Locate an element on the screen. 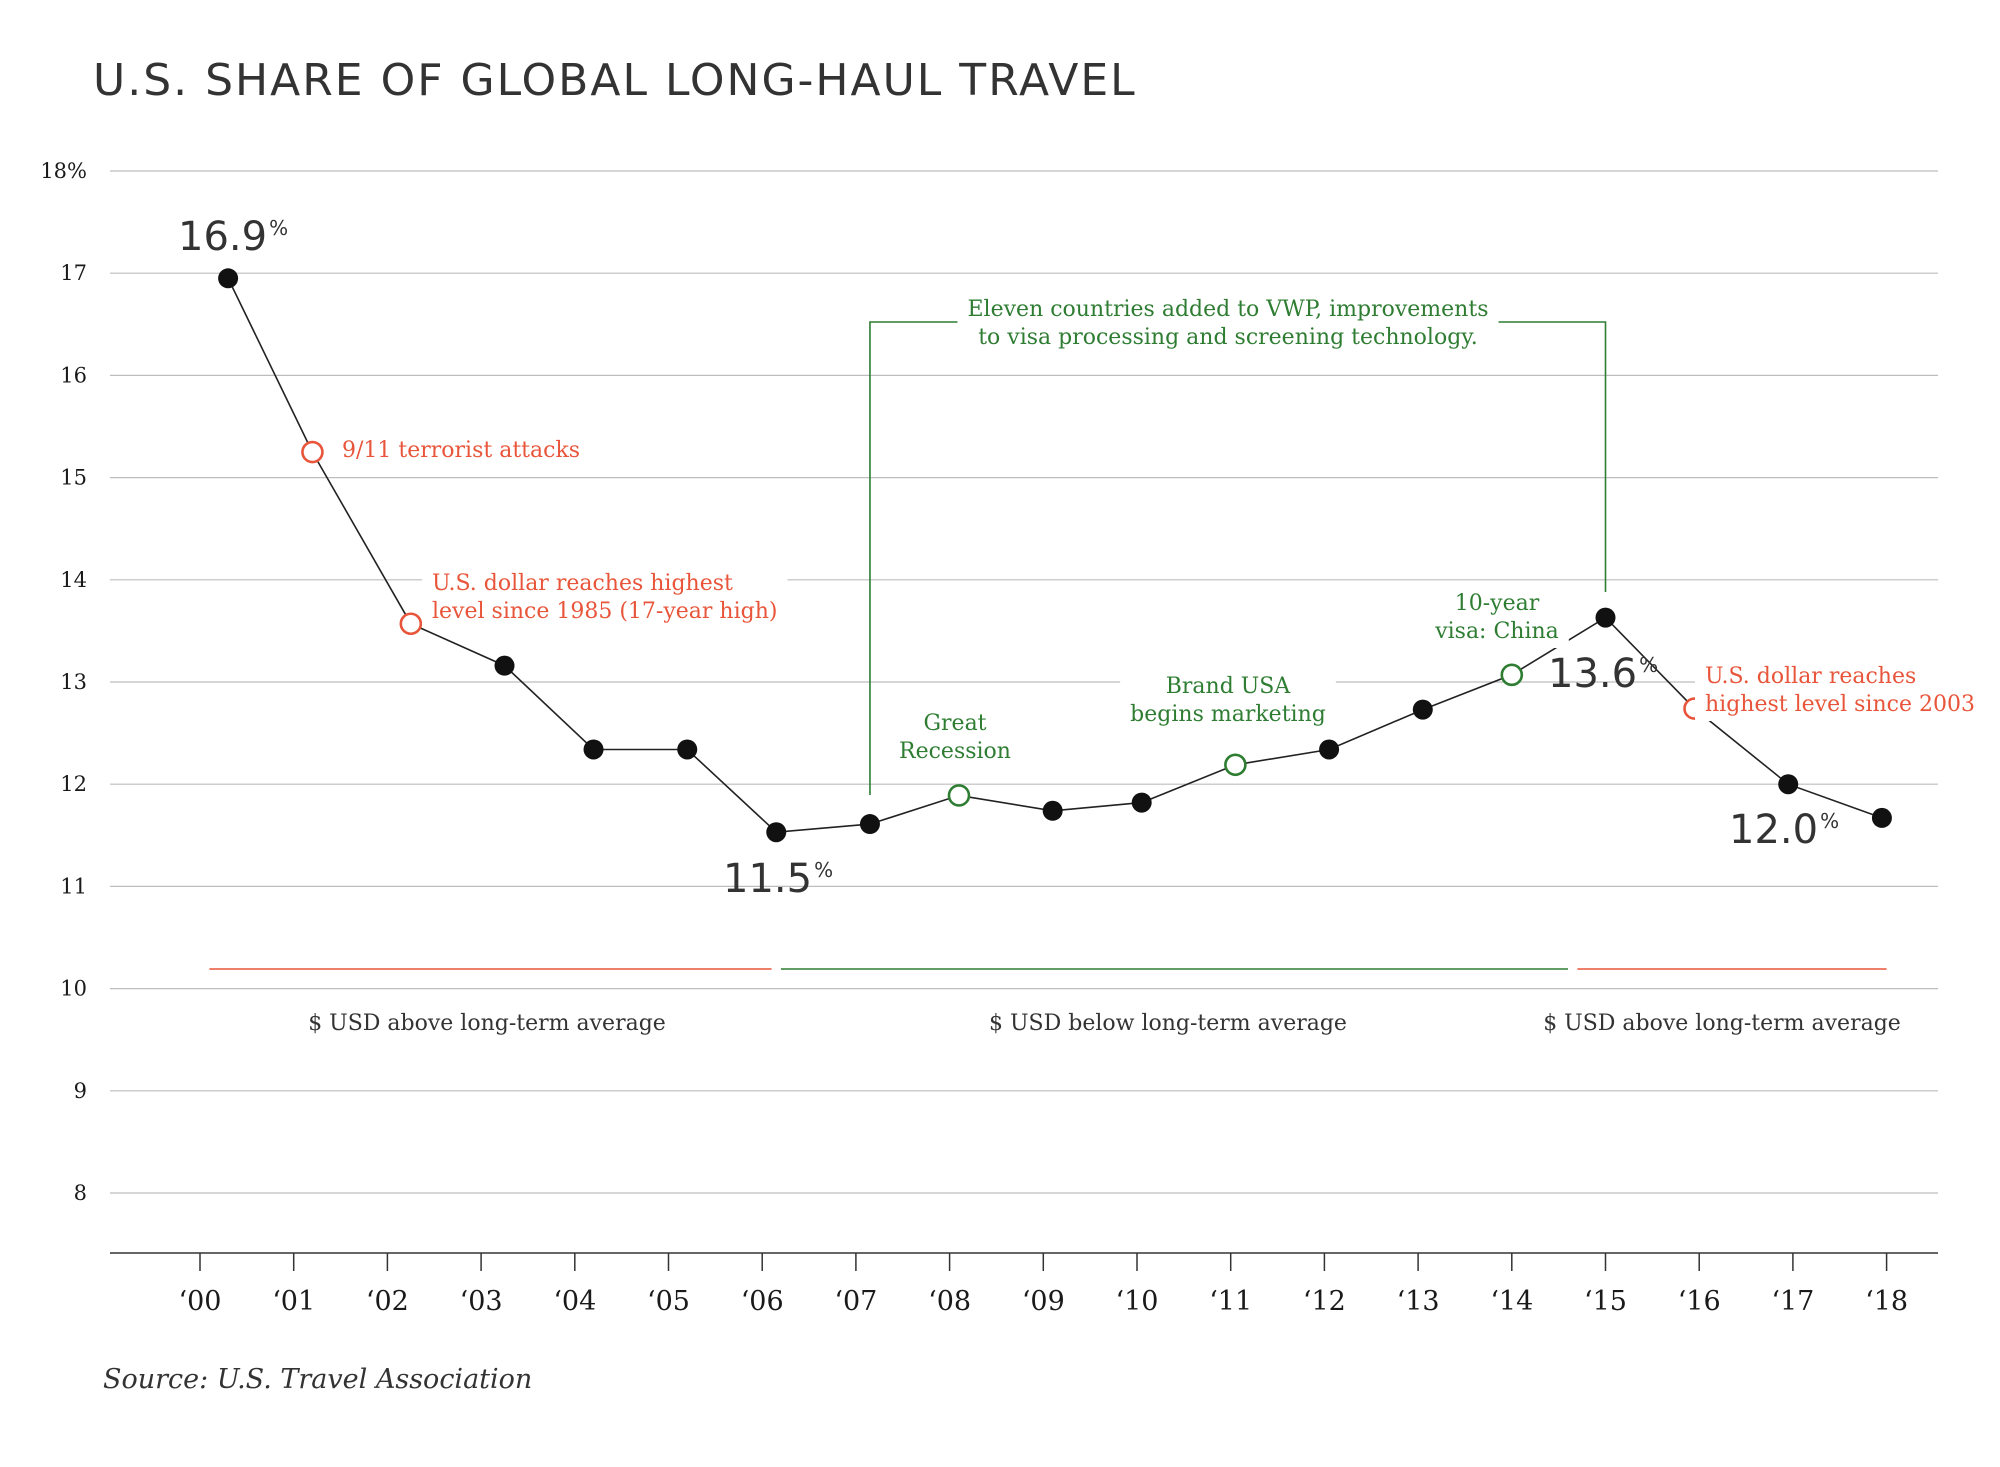 The width and height of the screenshot is (2000, 1467). annotation-text: U.S. dollar reaches highest is located at coordinates (582, 583).